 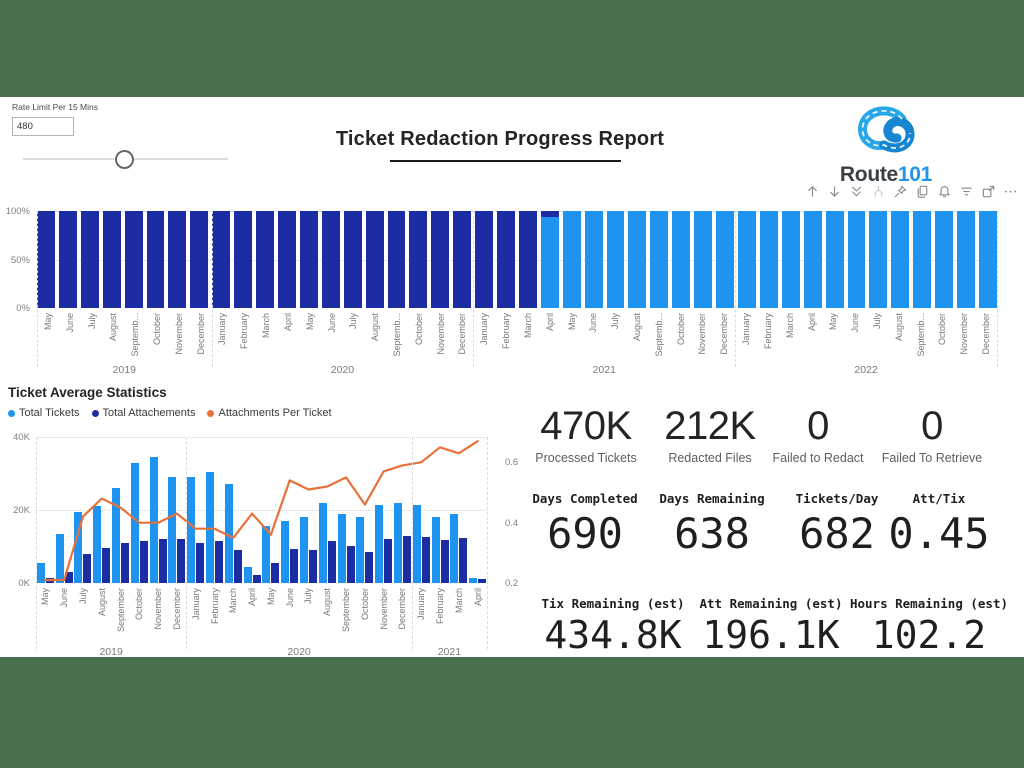 What do you see at coordinates (269, 413) in the screenshot?
I see `legend-item: Attachments Per Ticket` at bounding box center [269, 413].